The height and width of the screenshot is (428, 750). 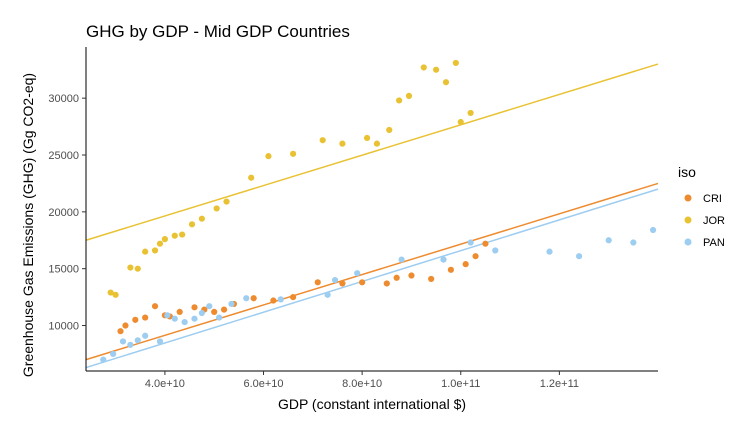 I want to click on y-tick-label: 20000, so click(x=63, y=213).